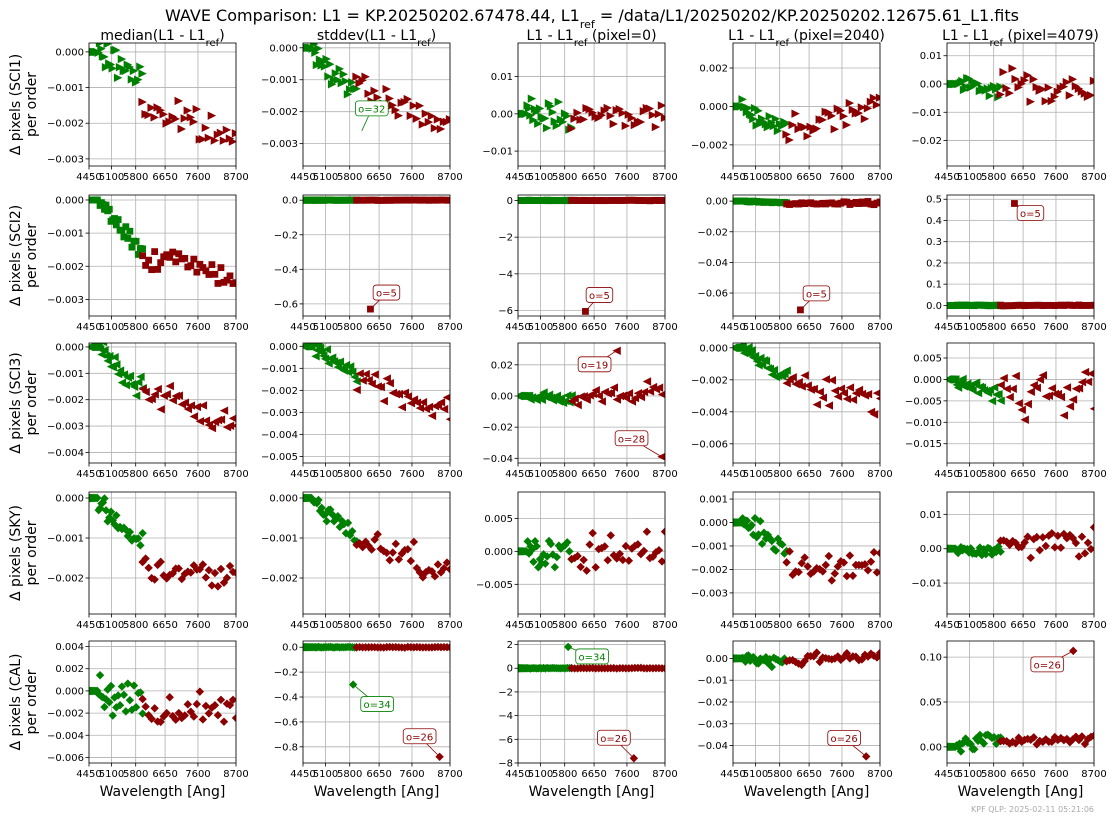 The image size is (1113, 820). Describe the element at coordinates (717, 202) in the screenshot. I see `y-tick-label: 0.00` at that location.